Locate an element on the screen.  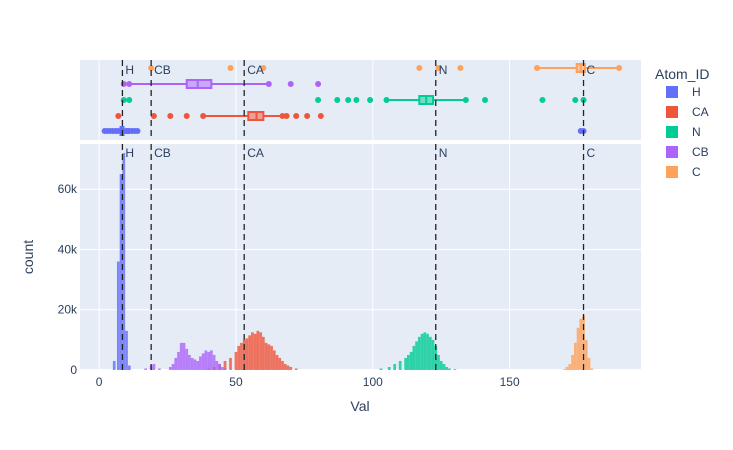
ref-label-CB: CB is located at coordinates (162, 153).